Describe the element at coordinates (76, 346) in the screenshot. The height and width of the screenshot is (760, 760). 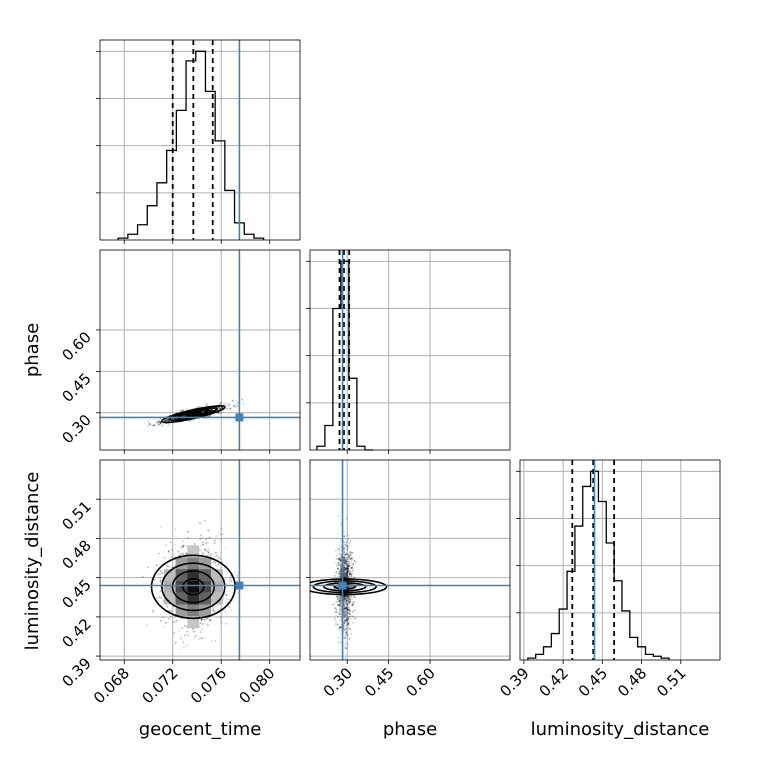
I see `ytick-label-phase-2: 0.60` at that location.